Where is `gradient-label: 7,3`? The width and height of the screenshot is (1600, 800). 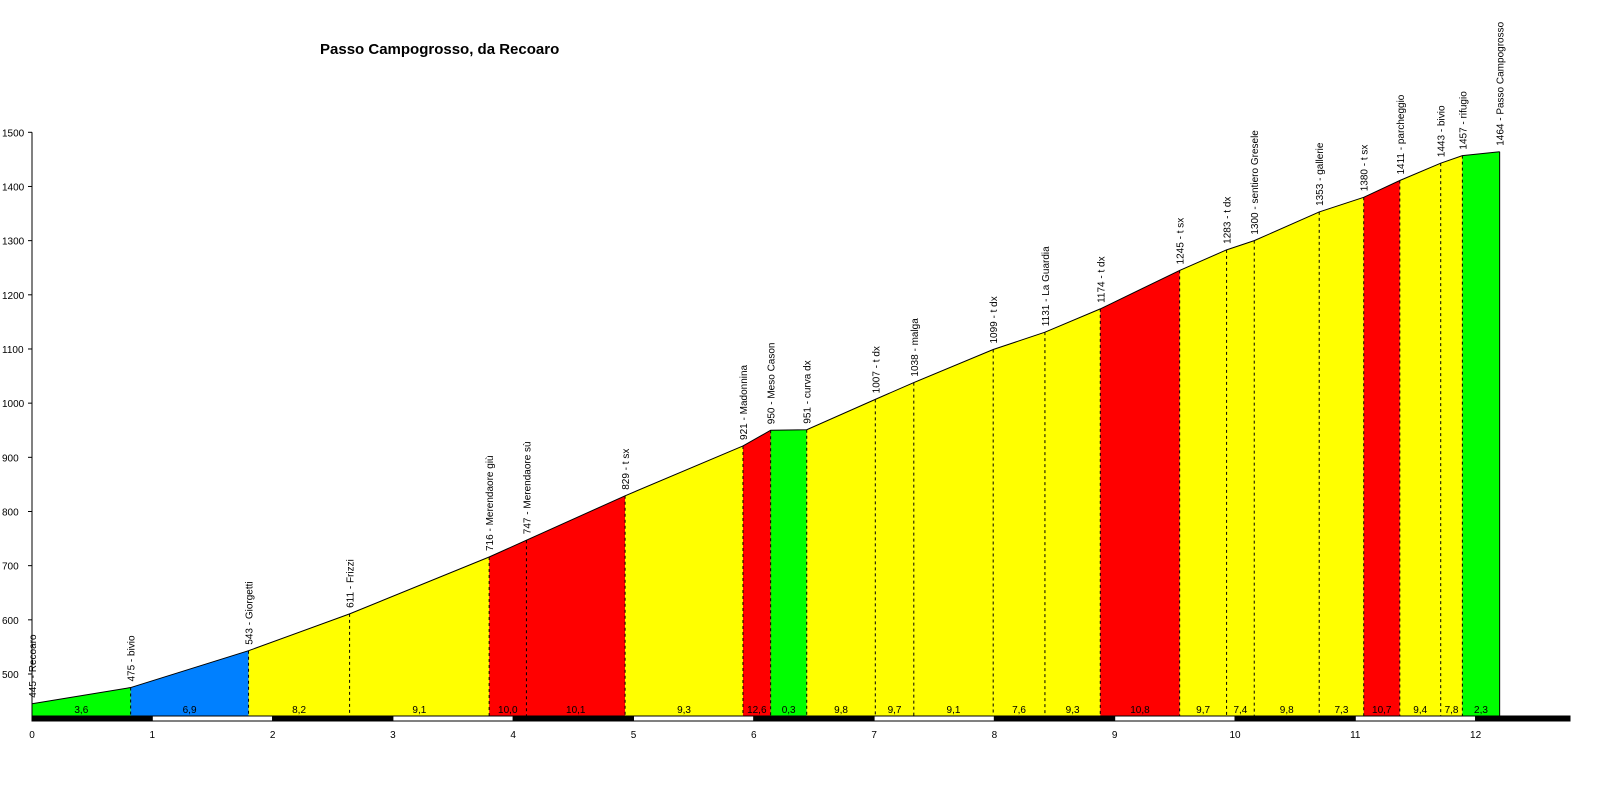 gradient-label: 7,3 is located at coordinates (1342, 710).